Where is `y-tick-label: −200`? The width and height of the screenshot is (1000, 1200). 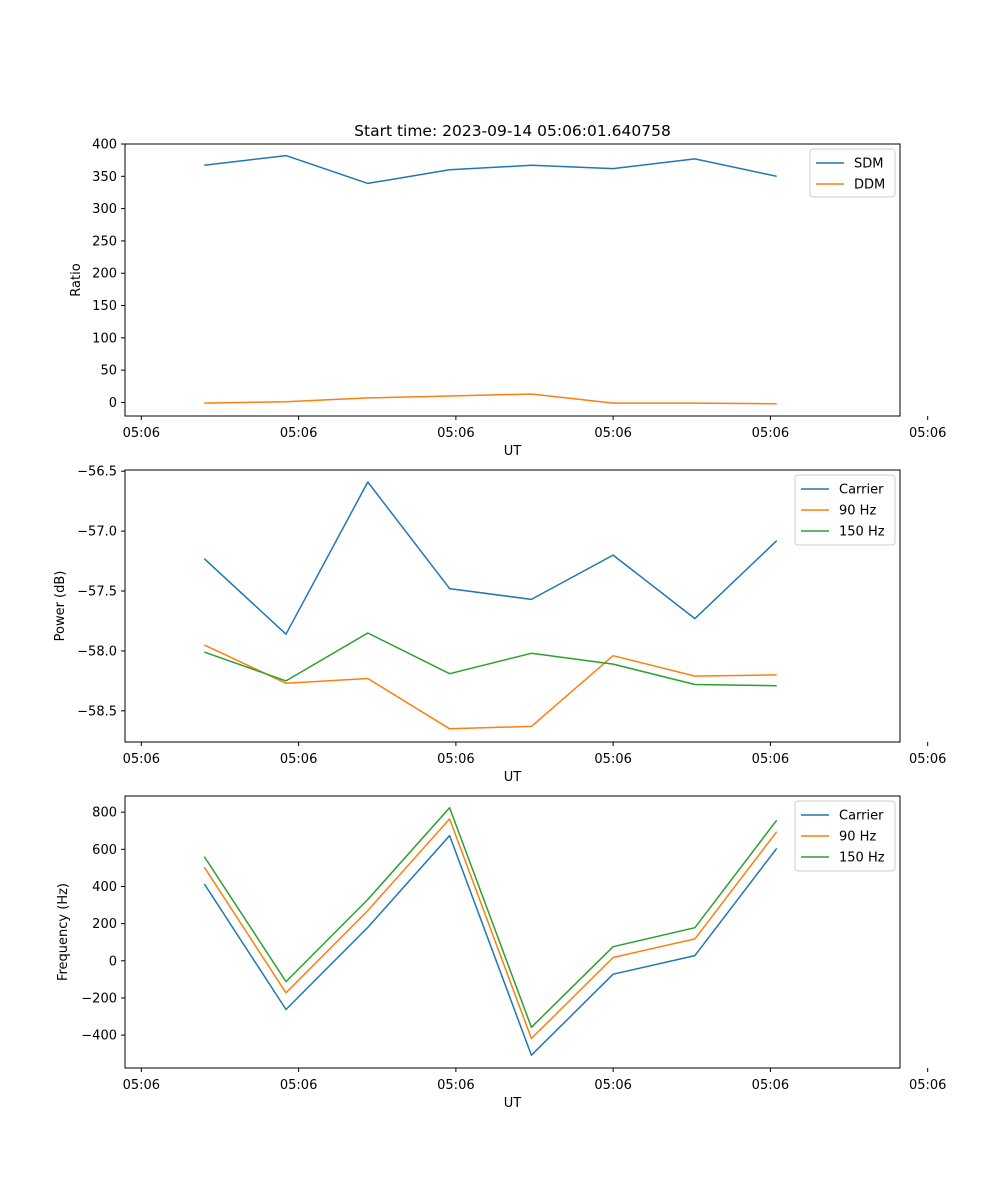
y-tick-label: −200 is located at coordinates (99, 998).